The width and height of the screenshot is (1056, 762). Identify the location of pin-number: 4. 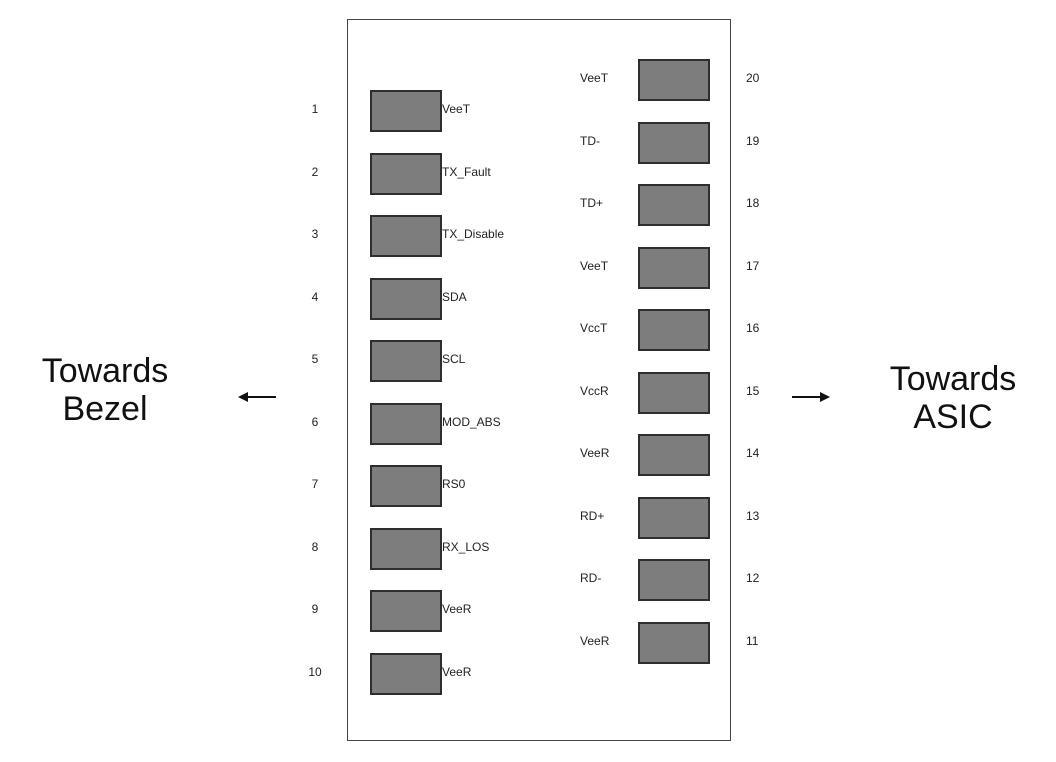
(315, 296).